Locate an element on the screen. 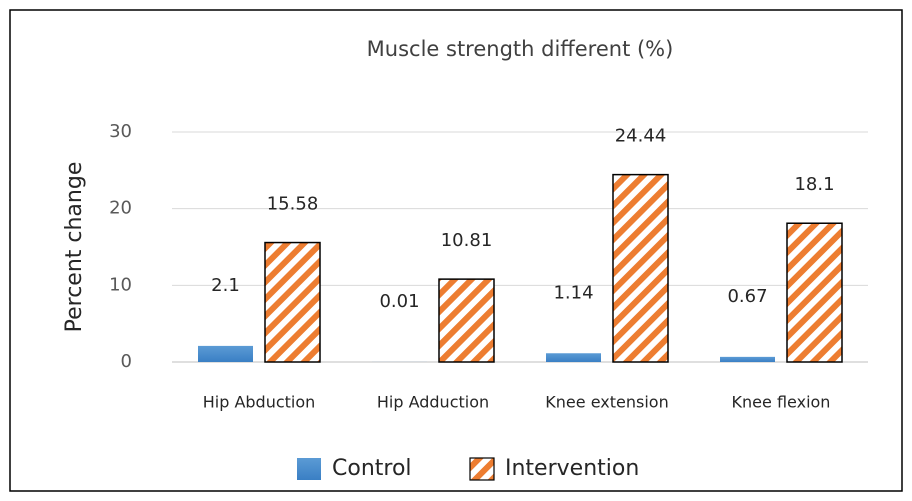  data-label: 1.14 is located at coordinates (573, 292).